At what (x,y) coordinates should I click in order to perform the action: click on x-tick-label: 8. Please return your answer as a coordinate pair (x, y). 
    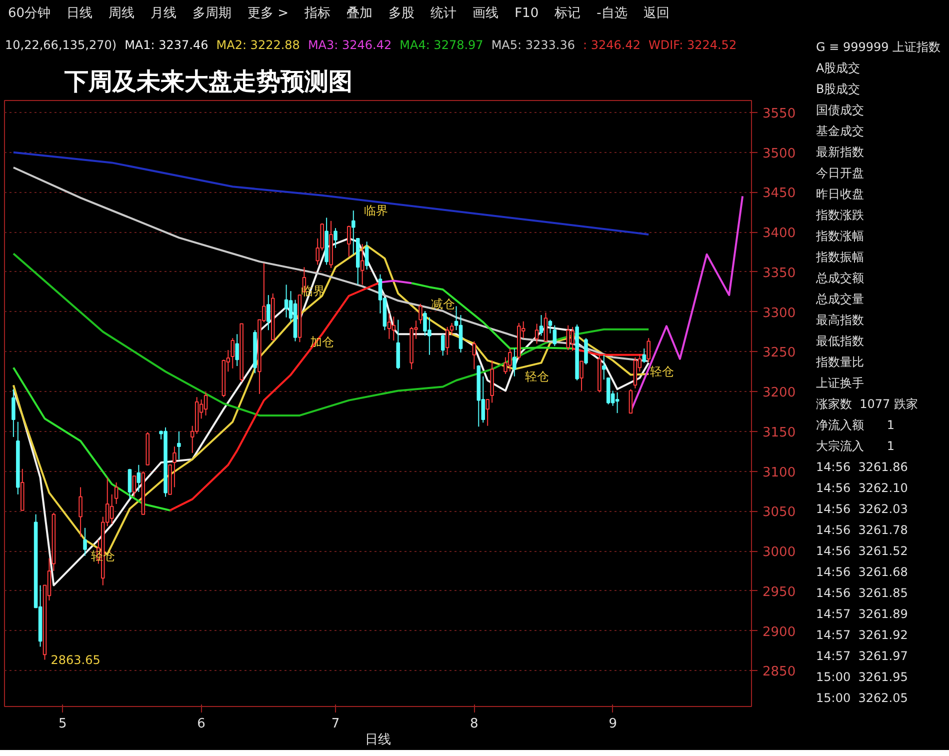
    Looking at the image, I should click on (474, 724).